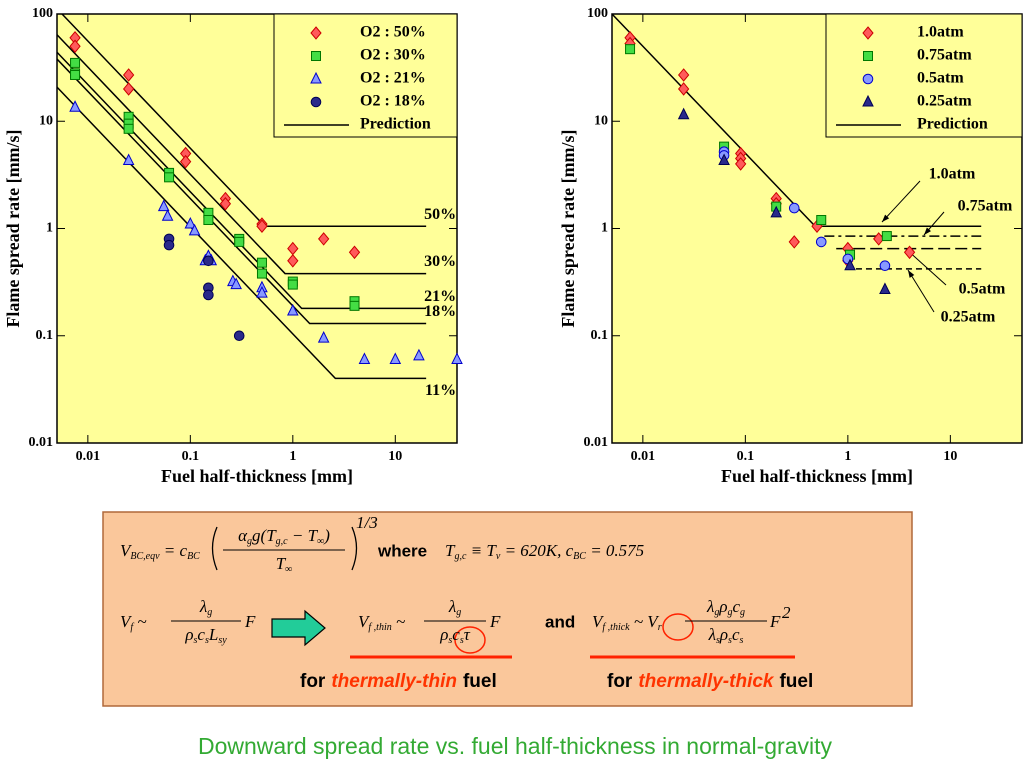  I want to click on formula-text: F, so click(775, 621).